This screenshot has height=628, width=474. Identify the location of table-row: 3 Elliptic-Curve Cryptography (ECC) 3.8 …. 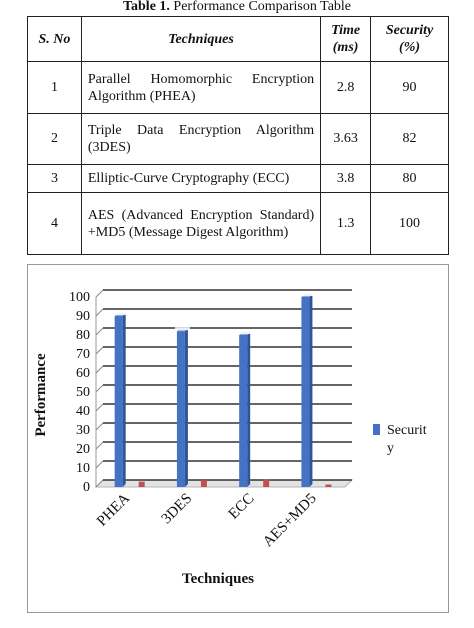
(238, 178).